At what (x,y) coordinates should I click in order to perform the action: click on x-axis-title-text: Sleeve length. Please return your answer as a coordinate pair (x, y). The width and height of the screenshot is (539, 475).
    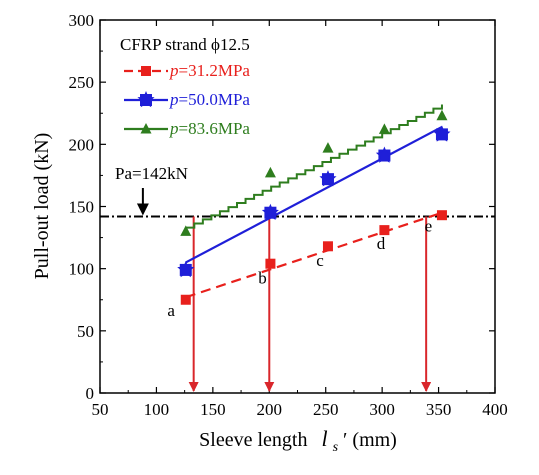
    Looking at the image, I should click on (253, 440).